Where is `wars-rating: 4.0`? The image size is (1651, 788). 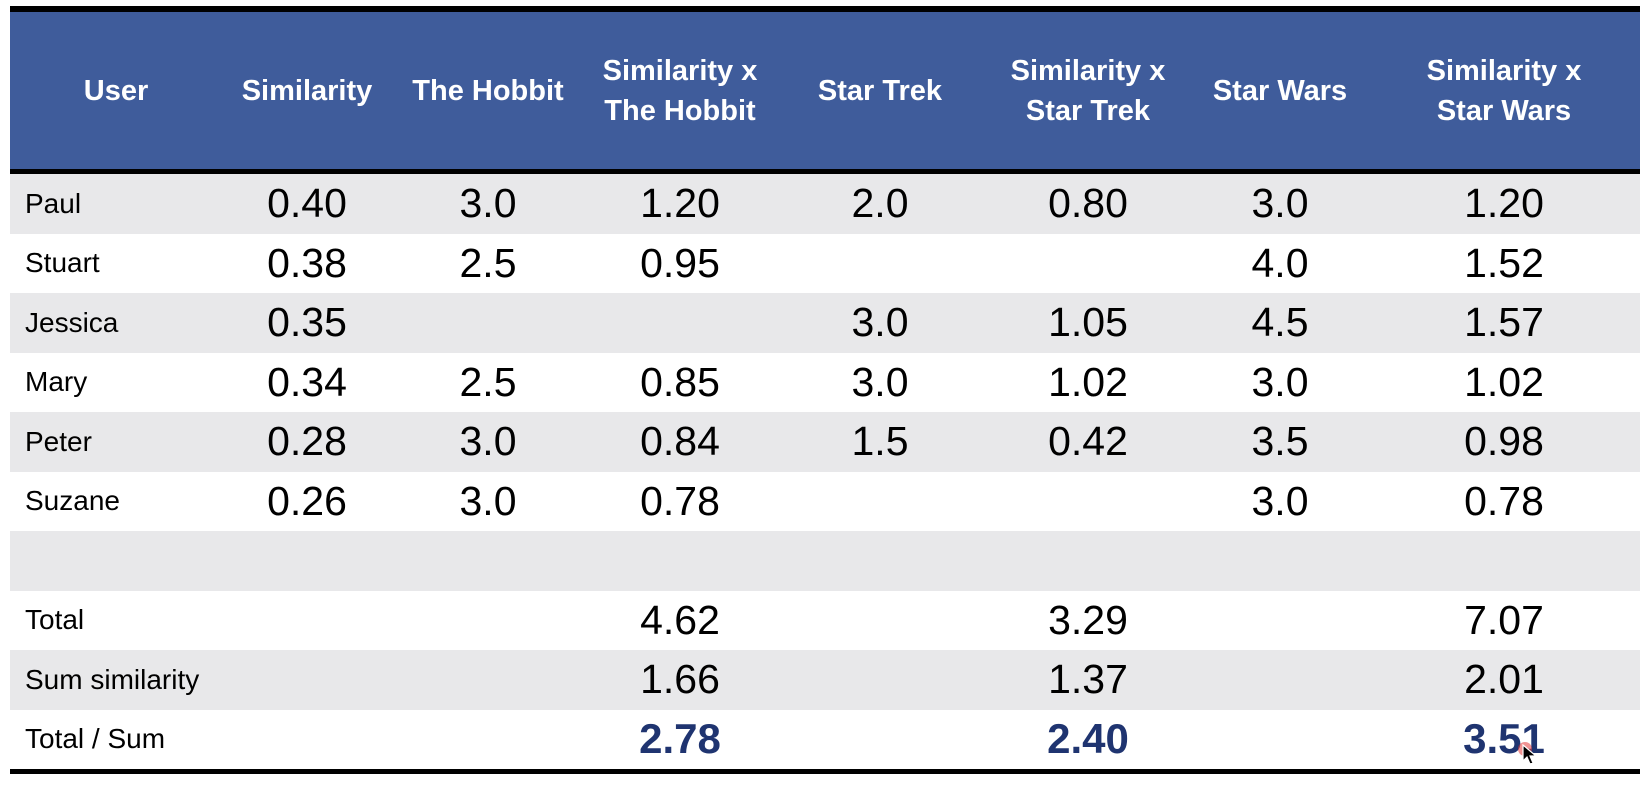 wars-rating: 4.0 is located at coordinates (1280, 263).